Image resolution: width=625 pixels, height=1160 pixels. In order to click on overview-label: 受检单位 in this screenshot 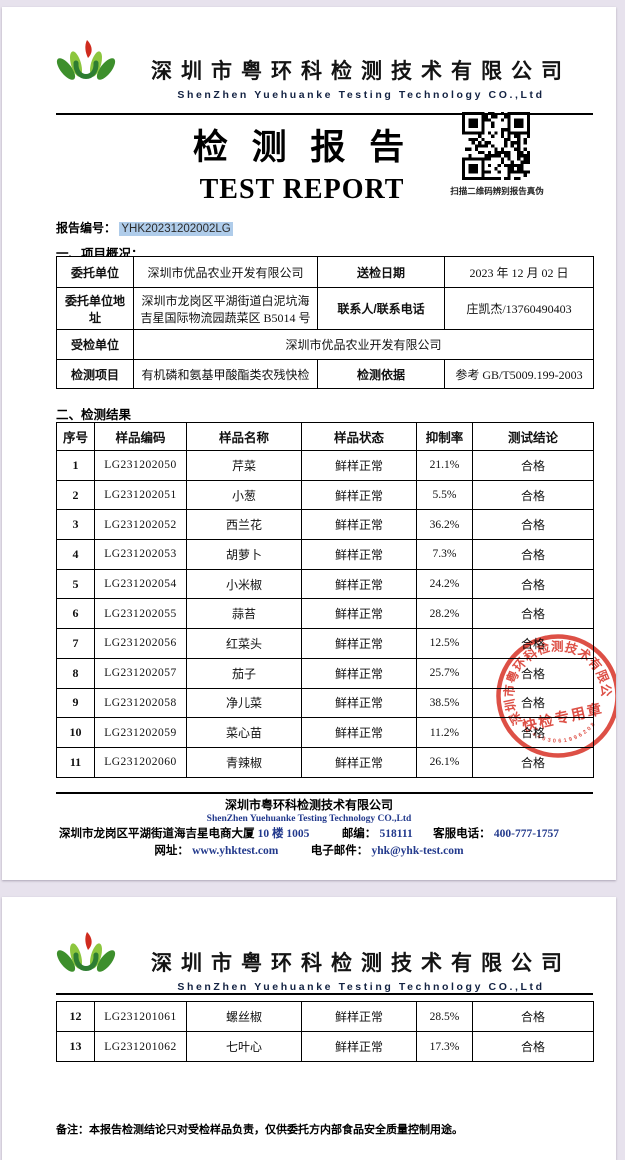, I will do `click(95, 344)`.